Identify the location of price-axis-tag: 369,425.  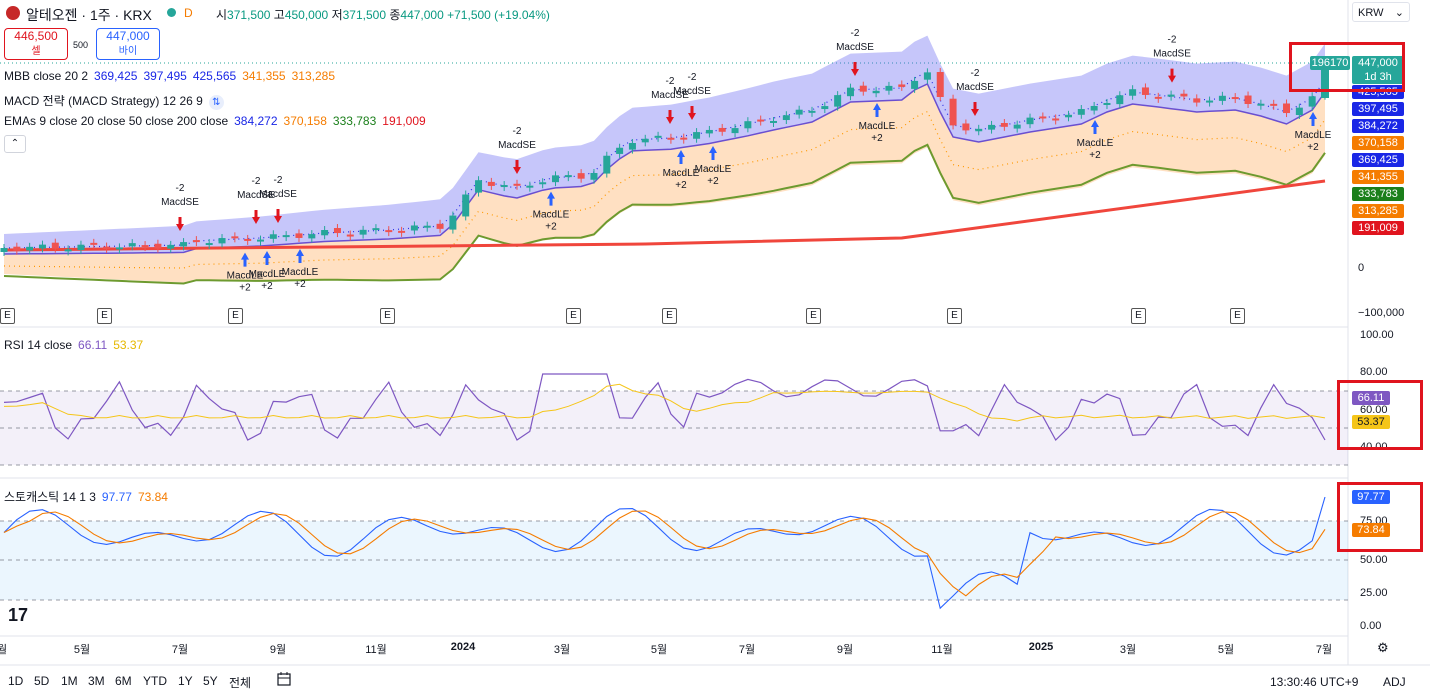
(1378, 160).